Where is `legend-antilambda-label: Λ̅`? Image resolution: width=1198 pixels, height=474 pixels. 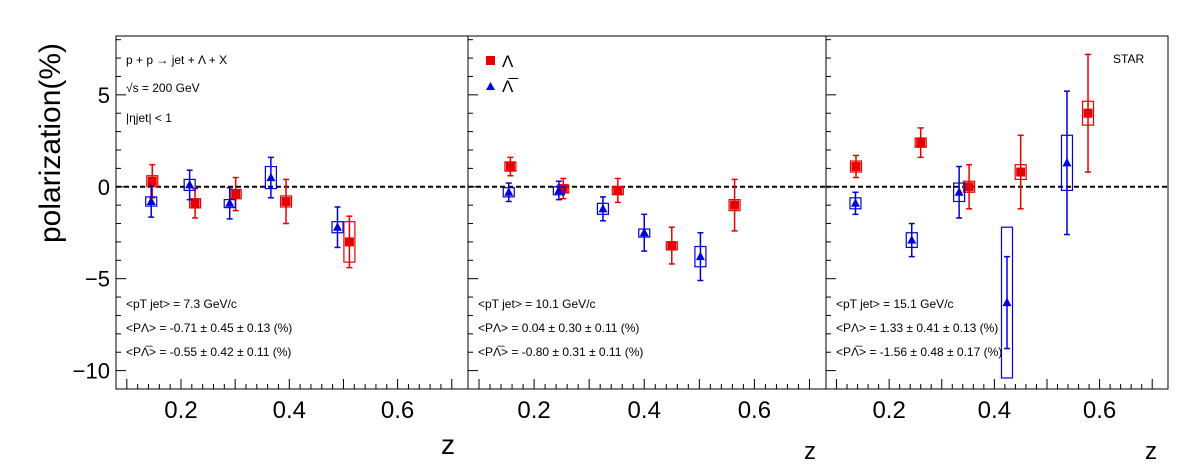 legend-antilambda-label: Λ̅ is located at coordinates (510, 86).